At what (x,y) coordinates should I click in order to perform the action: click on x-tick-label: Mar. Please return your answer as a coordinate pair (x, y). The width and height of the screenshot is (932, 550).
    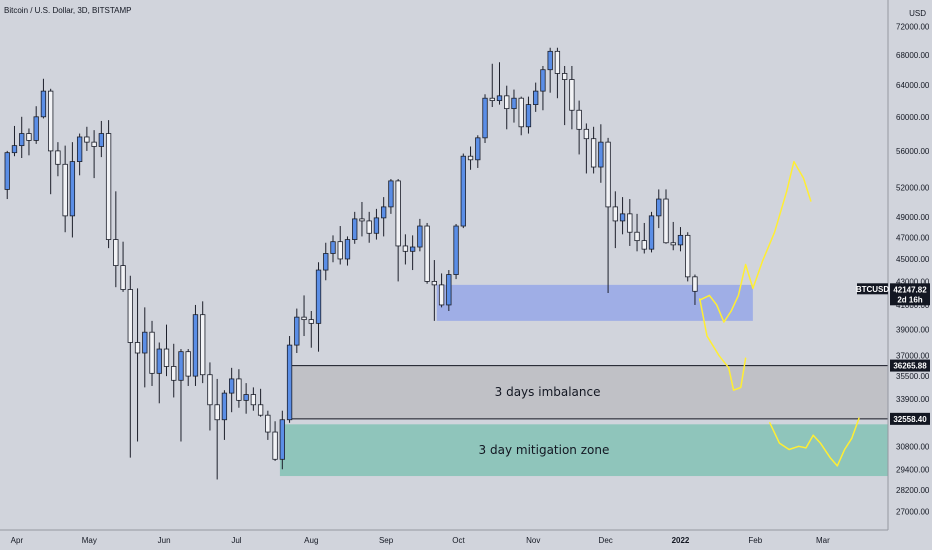
    Looking at the image, I should click on (823, 540).